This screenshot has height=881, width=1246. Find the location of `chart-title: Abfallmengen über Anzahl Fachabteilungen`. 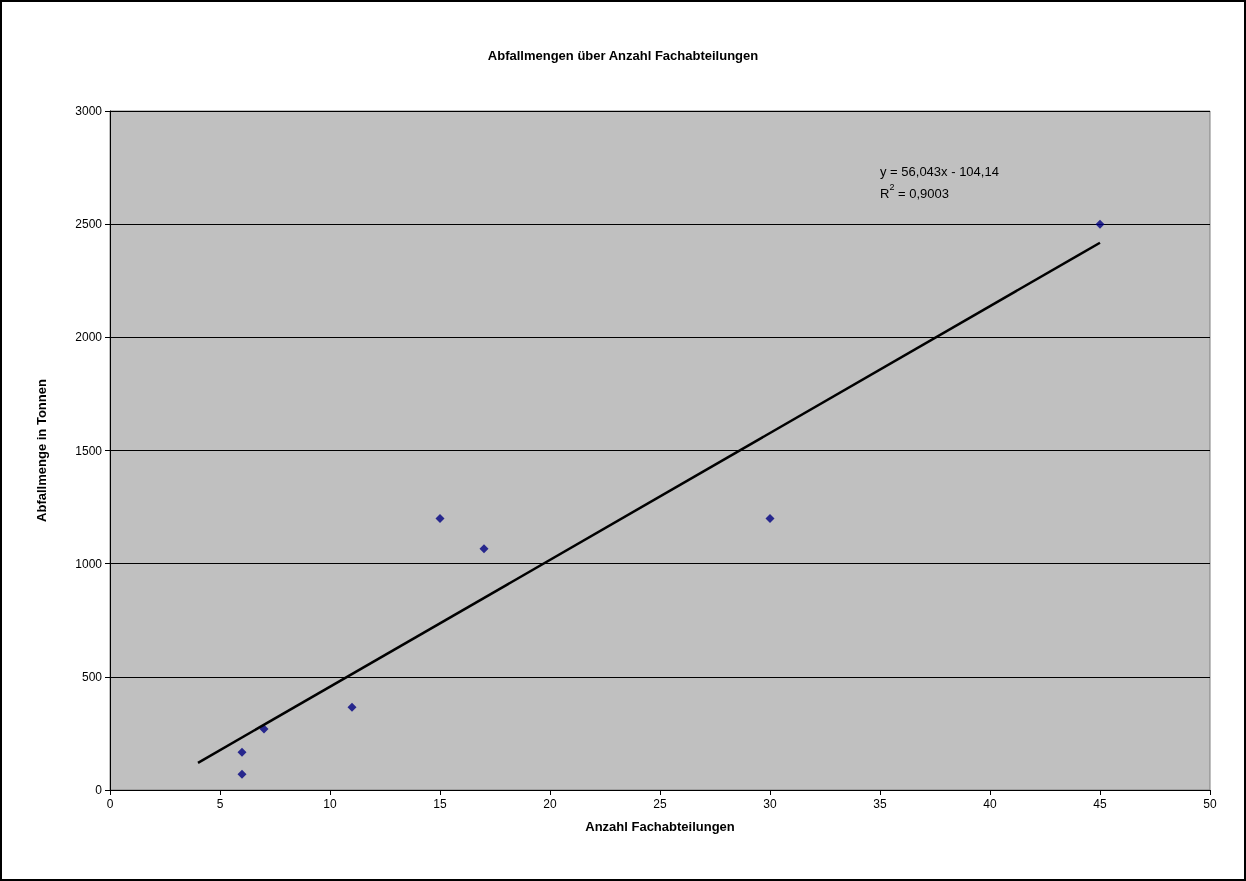

chart-title: Abfallmengen über Anzahl Fachabteilungen is located at coordinates (623, 55).